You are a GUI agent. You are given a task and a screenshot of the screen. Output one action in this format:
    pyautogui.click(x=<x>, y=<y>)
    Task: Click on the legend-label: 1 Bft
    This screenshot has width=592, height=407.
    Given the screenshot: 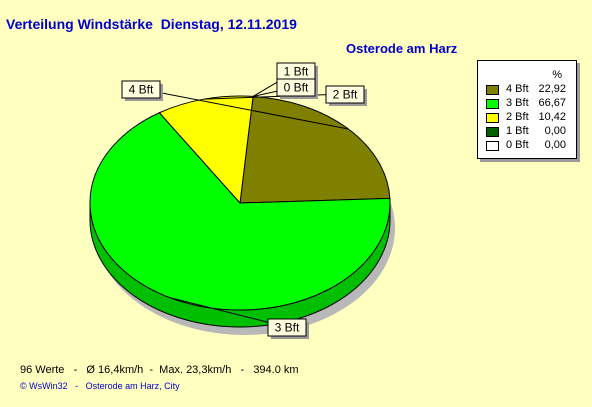 What is the action you would take?
    pyautogui.click(x=517, y=131)
    